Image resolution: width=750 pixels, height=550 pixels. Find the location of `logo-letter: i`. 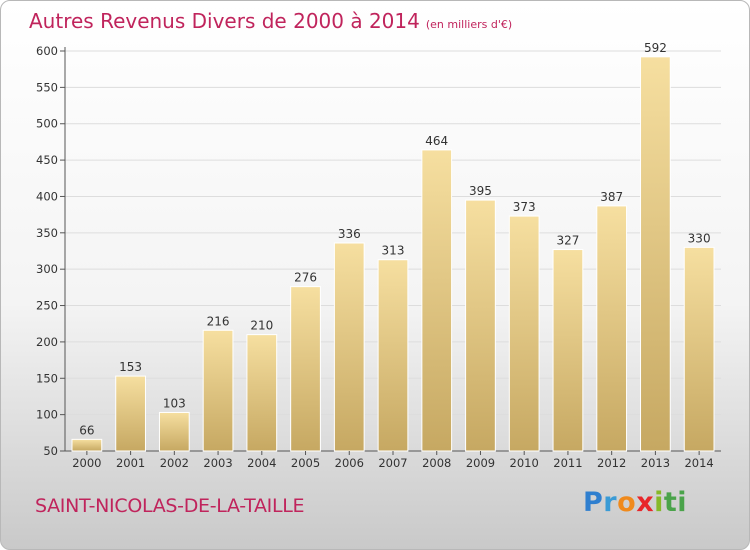

logo-letter: i is located at coordinates (659, 502).